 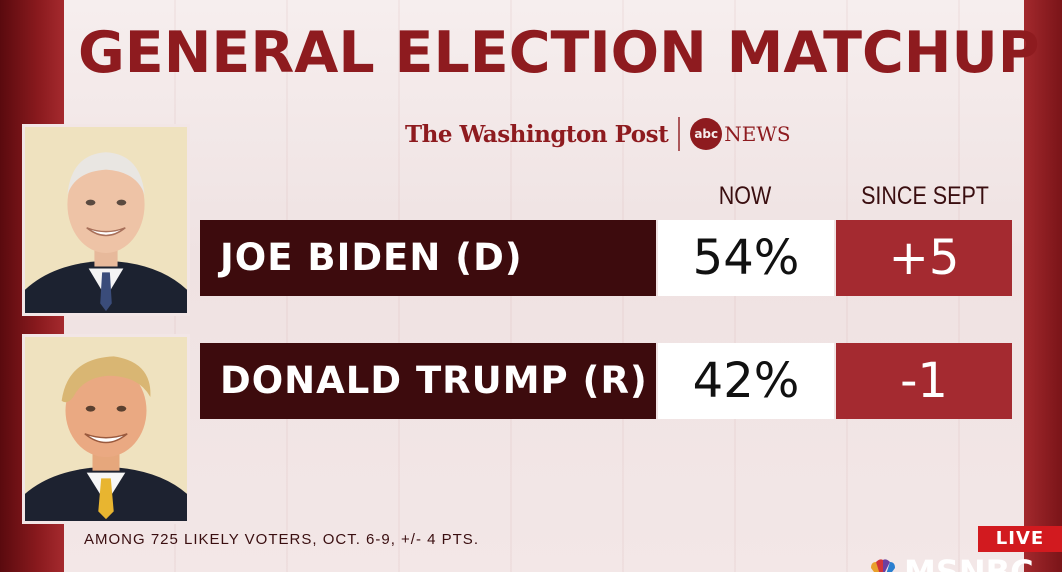 I want to click on abc-logo-icon: abc, so click(x=706, y=134).